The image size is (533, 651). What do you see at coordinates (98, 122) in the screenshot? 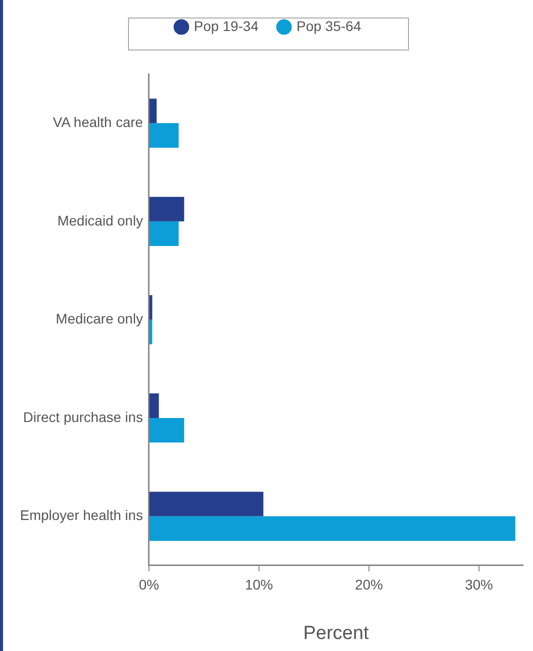
I see `y-tick-label: VA health care` at bounding box center [98, 122].